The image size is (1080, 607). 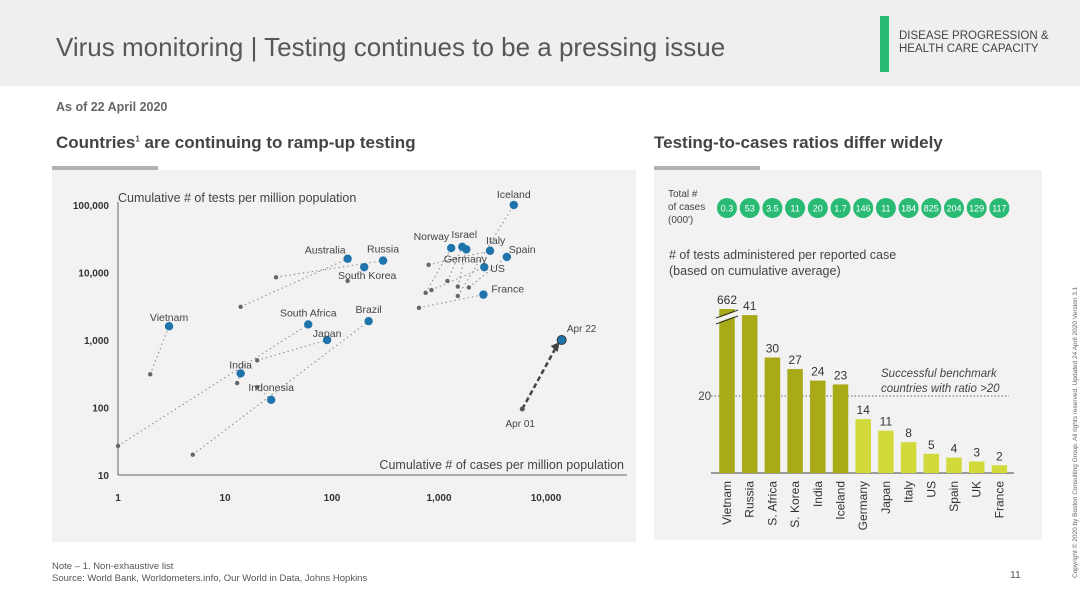 I want to click on country-label: Spain, so click(x=522, y=250).